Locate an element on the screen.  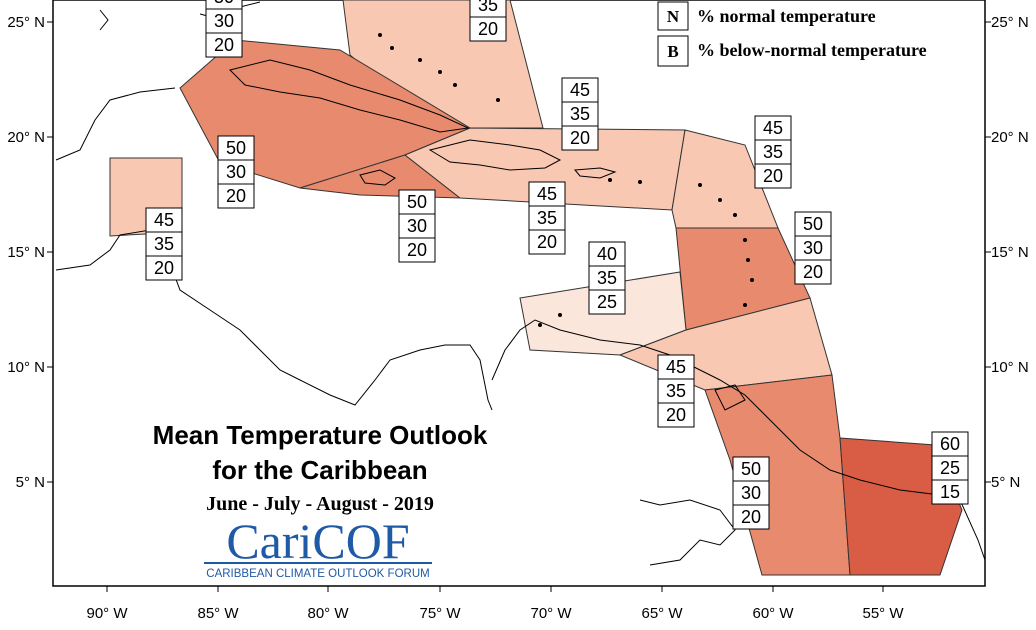
x-tick-label: 80° W is located at coordinates (328, 613).